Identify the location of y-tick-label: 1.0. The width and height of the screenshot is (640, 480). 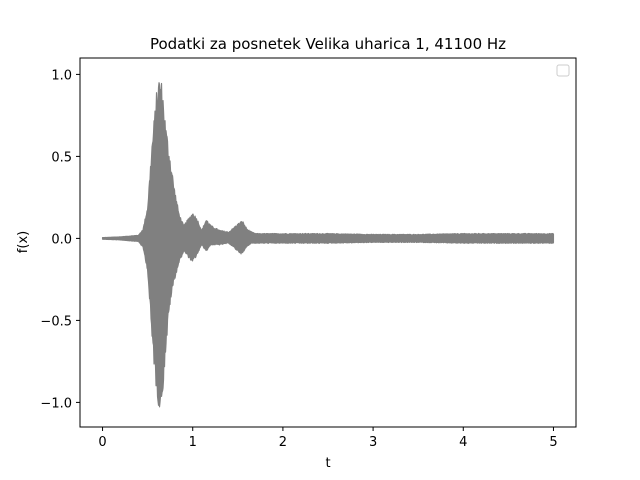
(61, 75).